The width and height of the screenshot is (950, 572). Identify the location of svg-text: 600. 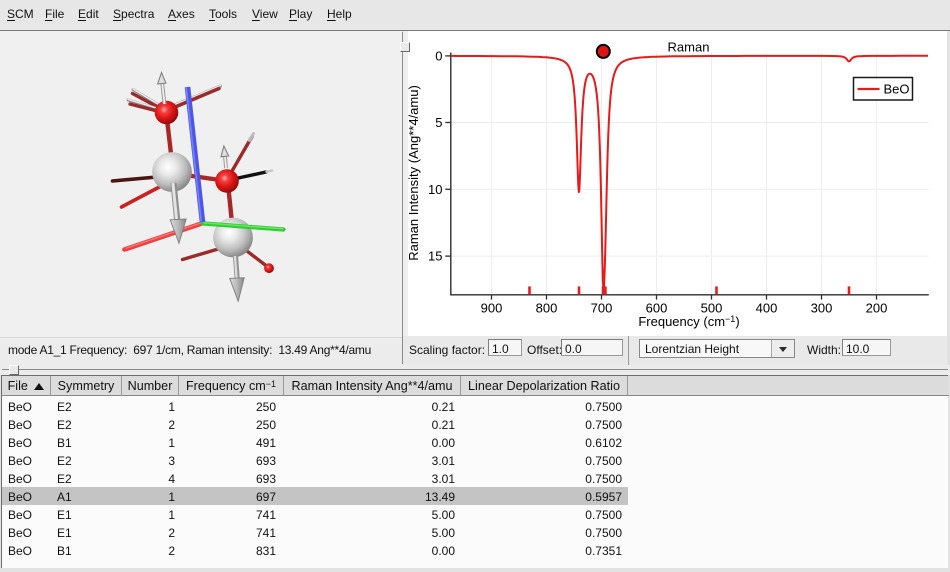
(657, 307).